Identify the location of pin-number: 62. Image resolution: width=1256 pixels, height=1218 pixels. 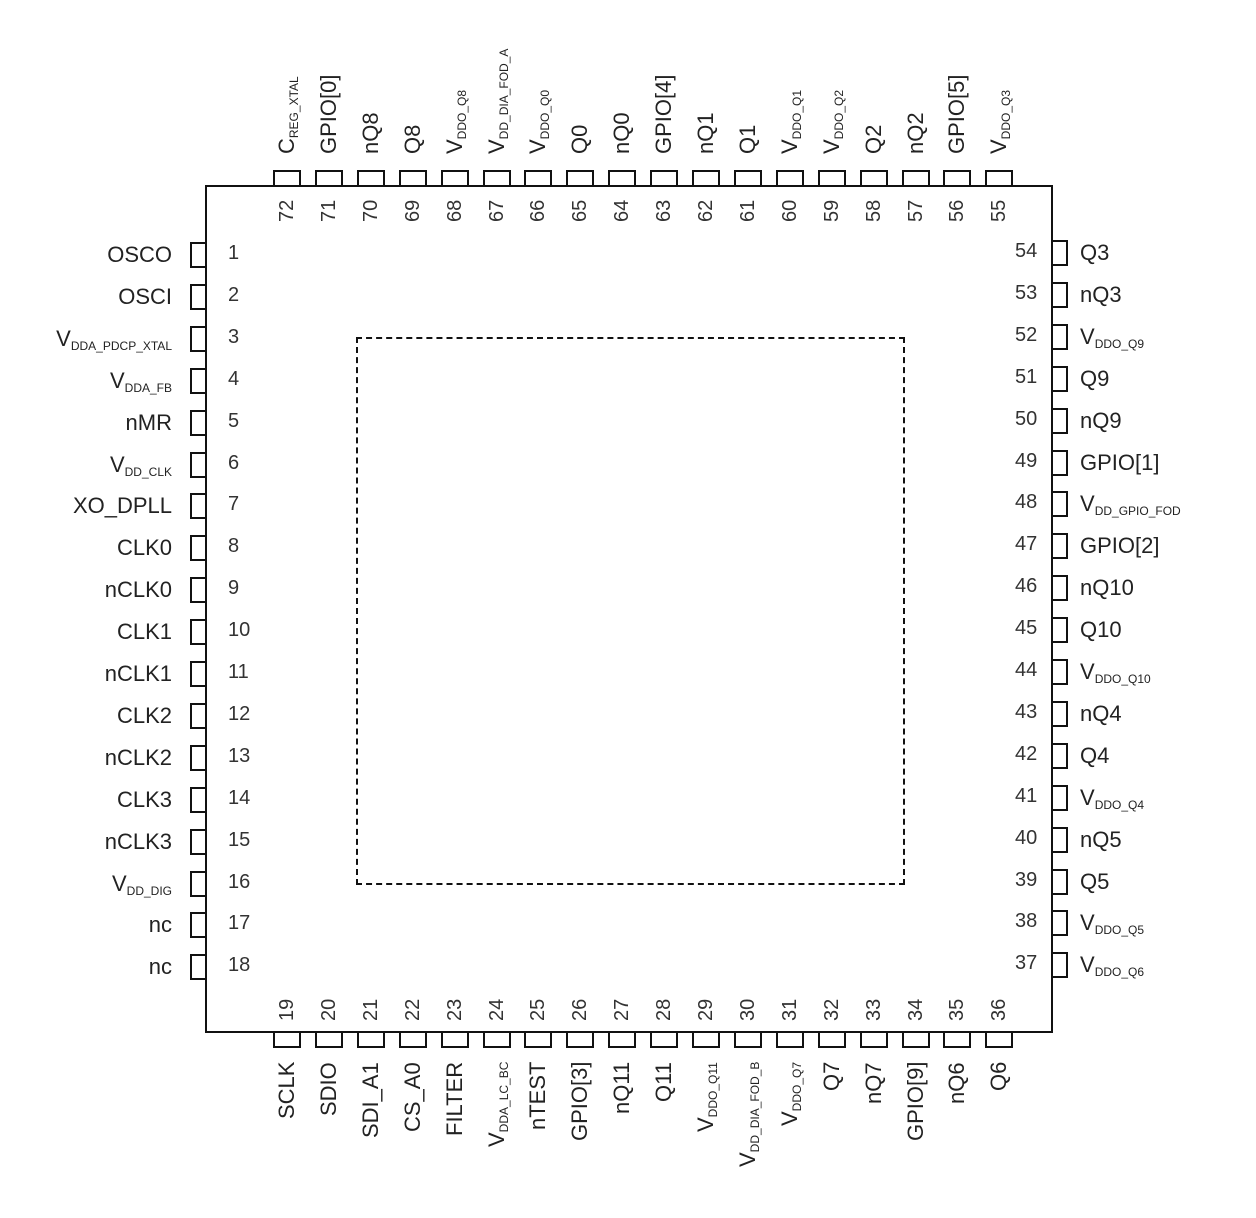
(706, 210).